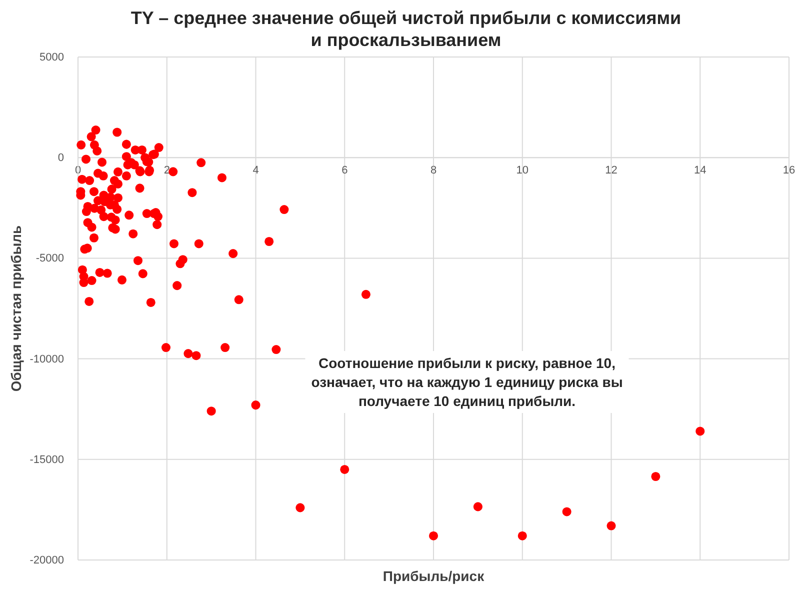  I want to click on x-tick-label: 8, so click(433, 170).